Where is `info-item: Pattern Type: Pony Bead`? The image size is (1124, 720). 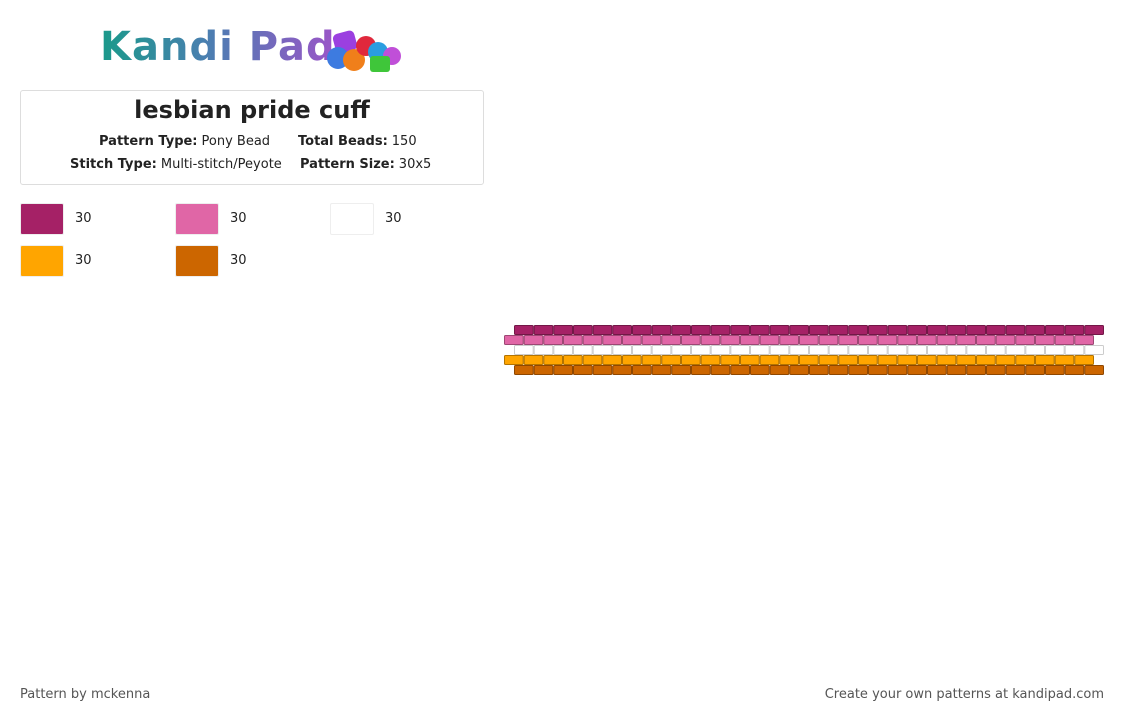
info-item: Pattern Type: Pony Bead is located at coordinates (184, 141).